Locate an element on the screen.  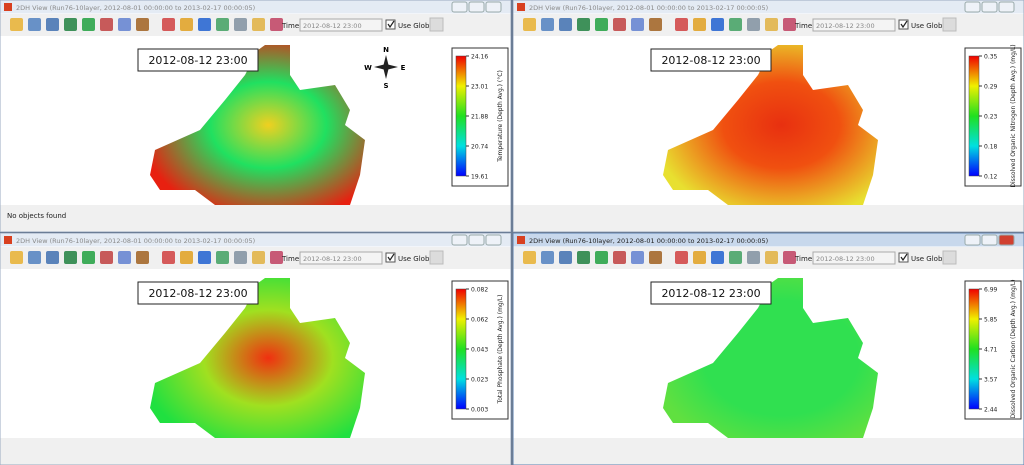
app-icon is located at coordinates (8, 240).